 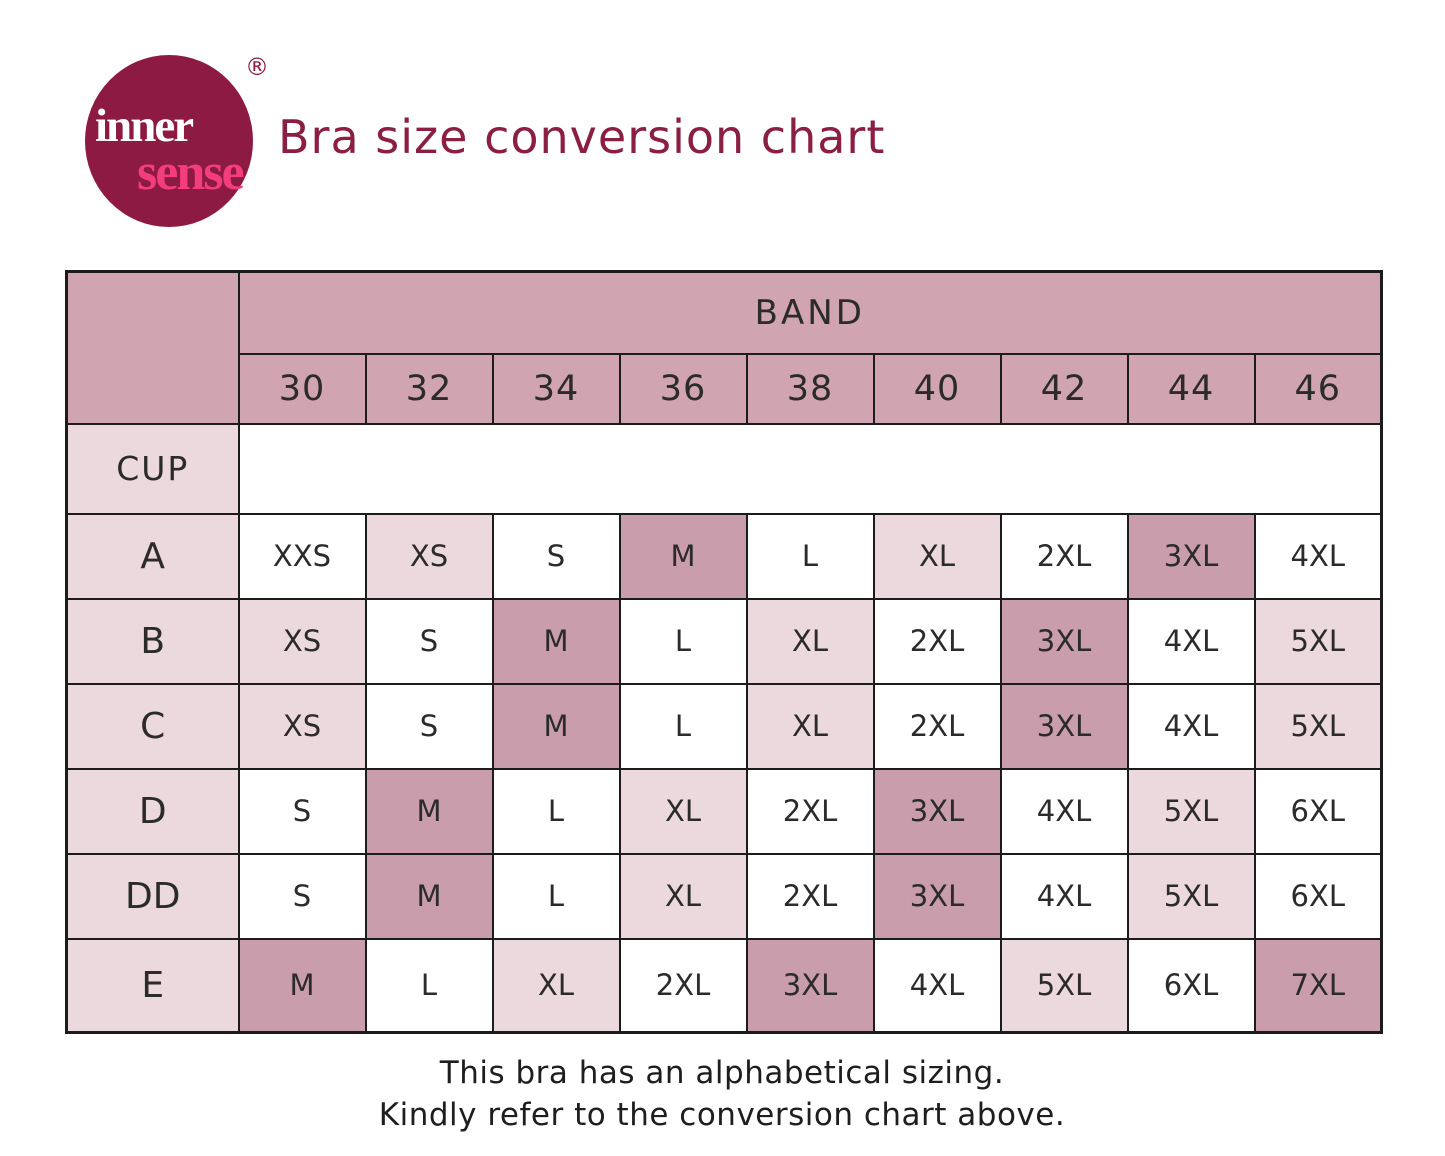 What do you see at coordinates (937, 641) in the screenshot?
I see `size-cell-B-40: 2XL` at bounding box center [937, 641].